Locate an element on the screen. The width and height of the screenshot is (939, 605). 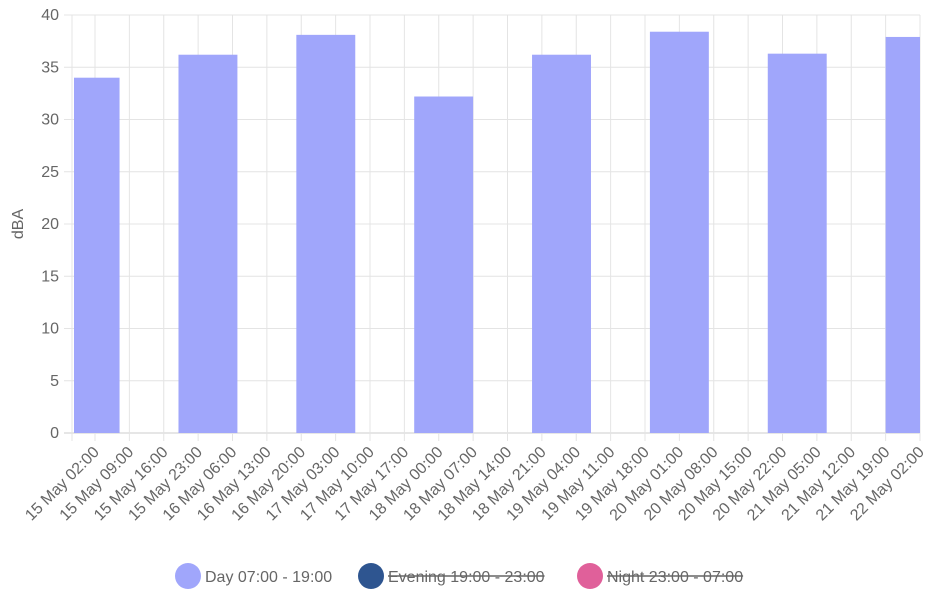
y-tick-label: 0 is located at coordinates (54, 433).